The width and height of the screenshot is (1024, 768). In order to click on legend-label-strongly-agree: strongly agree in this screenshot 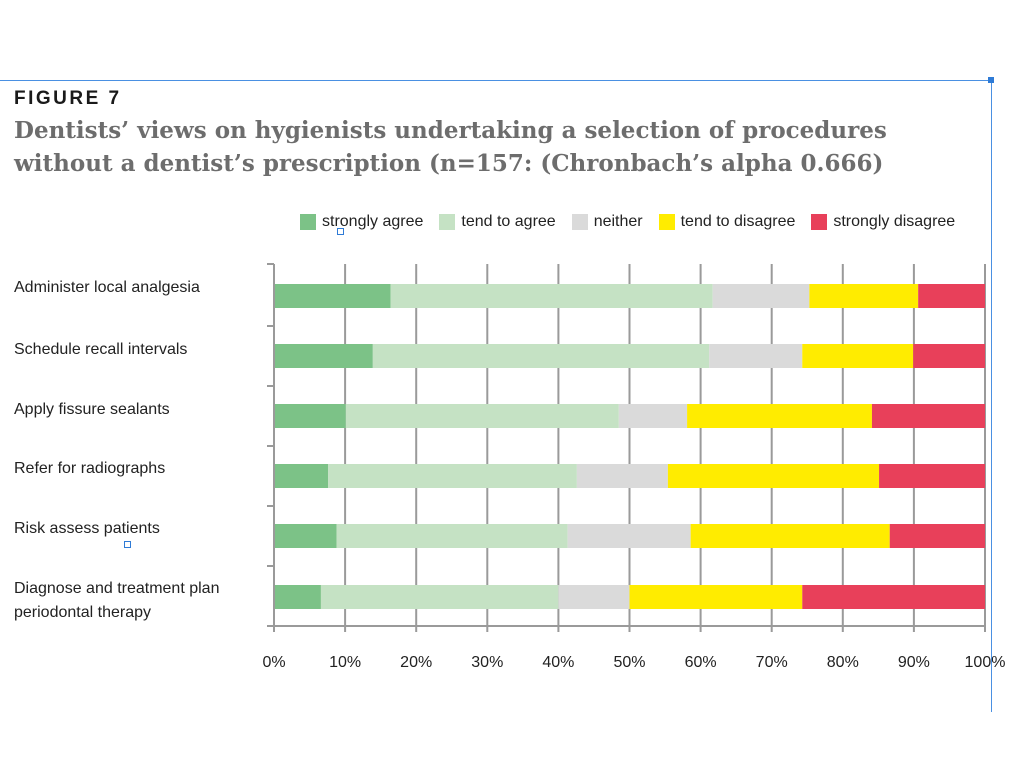, I will do `click(373, 221)`.